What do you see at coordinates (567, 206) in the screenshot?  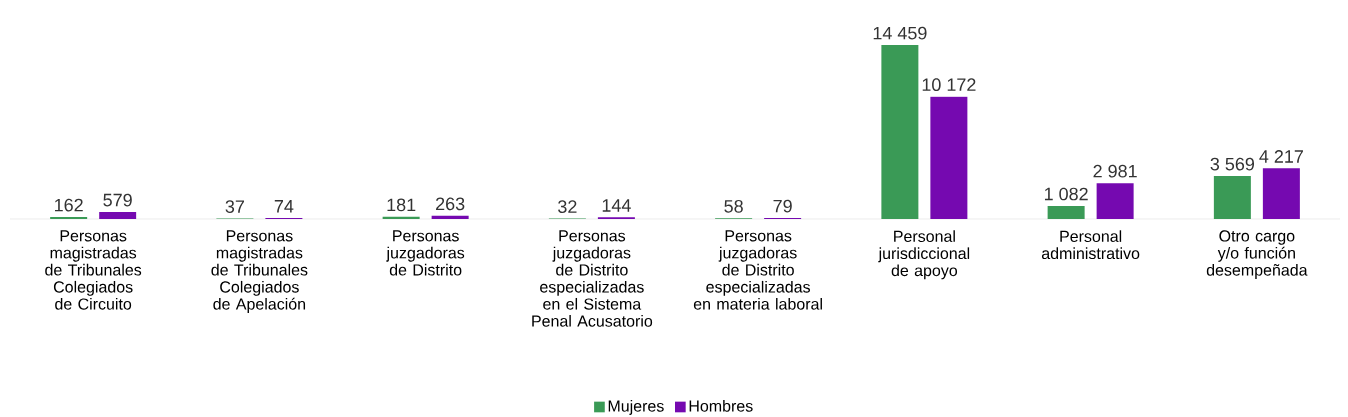 I see `data-label: 32` at bounding box center [567, 206].